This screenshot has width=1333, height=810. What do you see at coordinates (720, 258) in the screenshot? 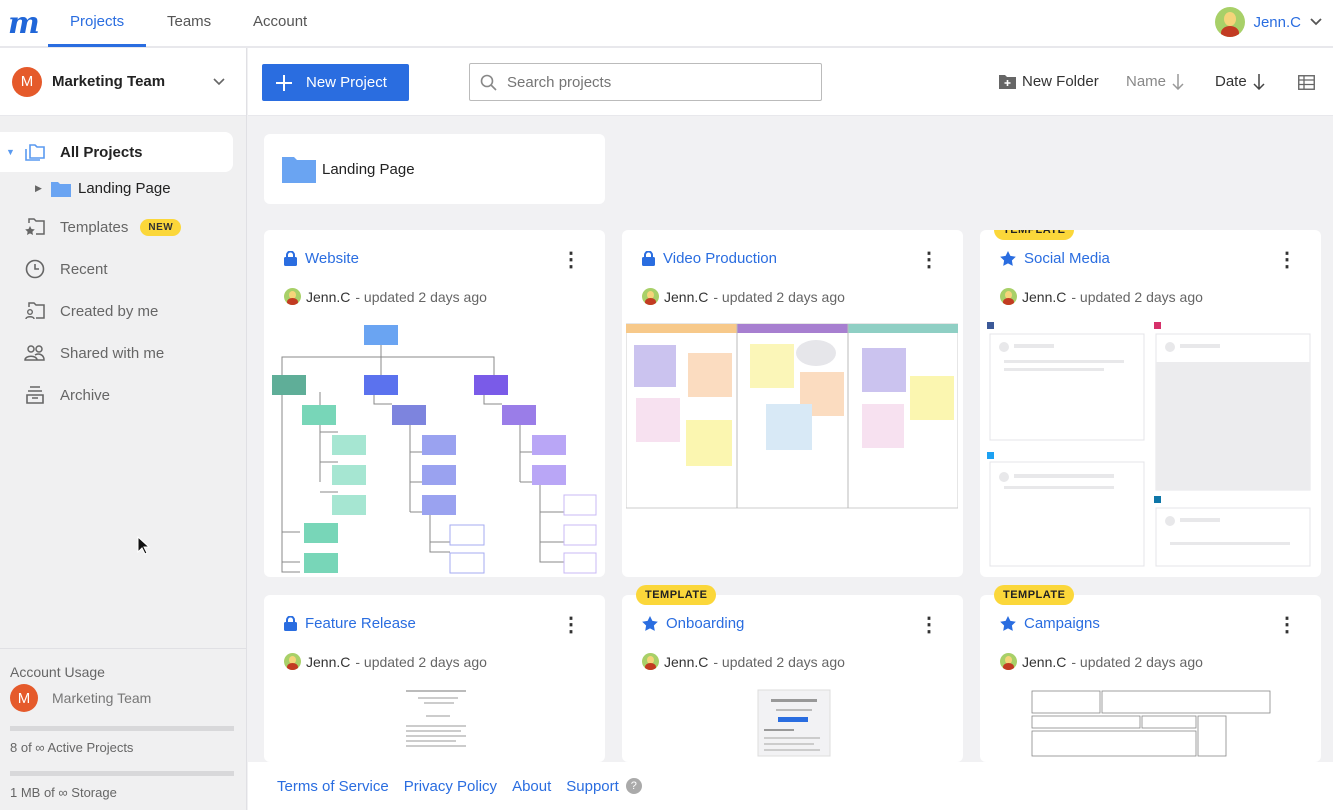
I see `project-name: Video Production` at bounding box center [720, 258].